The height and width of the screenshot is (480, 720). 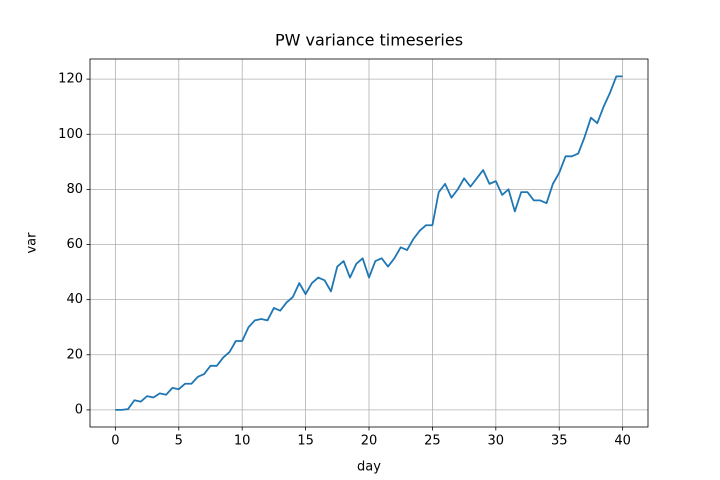 What do you see at coordinates (559, 441) in the screenshot?
I see `x-tick-label: 35` at bounding box center [559, 441].